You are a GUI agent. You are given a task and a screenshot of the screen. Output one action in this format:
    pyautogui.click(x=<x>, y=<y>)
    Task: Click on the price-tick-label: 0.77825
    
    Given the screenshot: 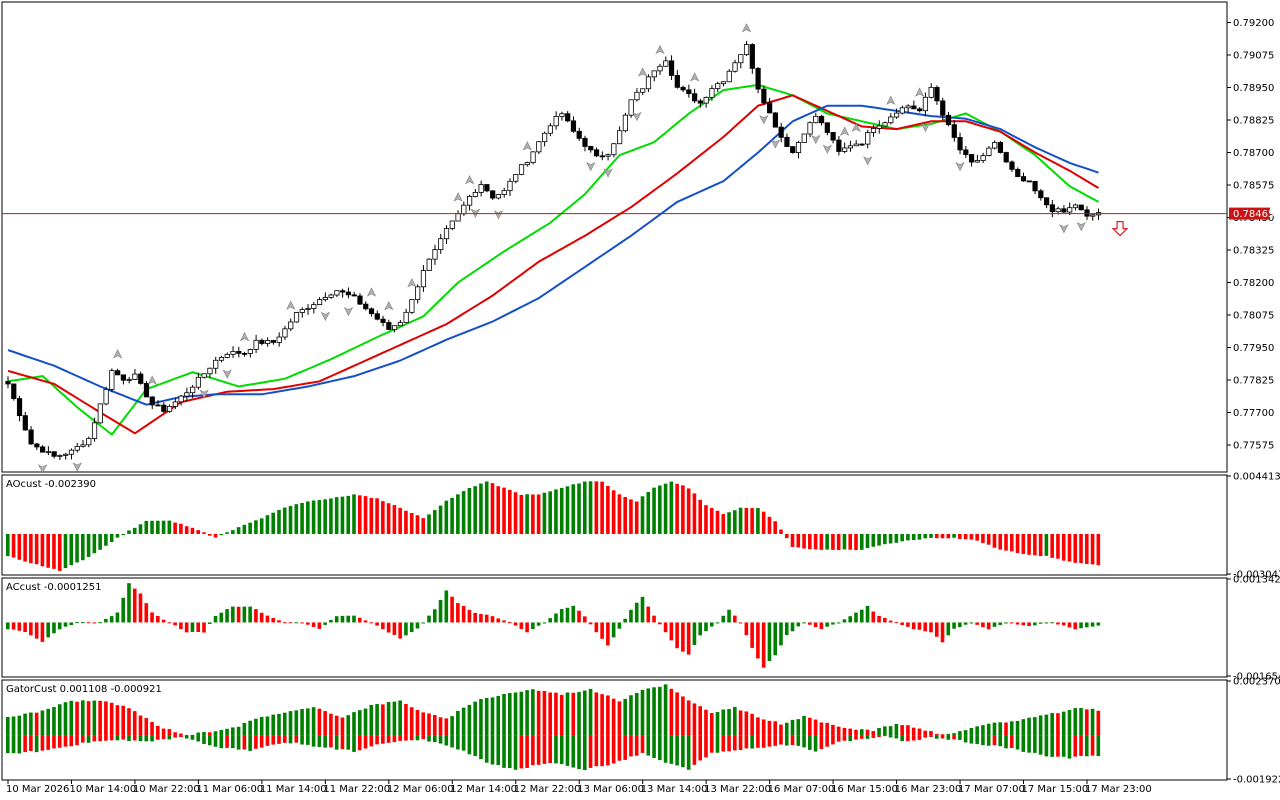 What is the action you would take?
    pyautogui.click(x=1253, y=381)
    